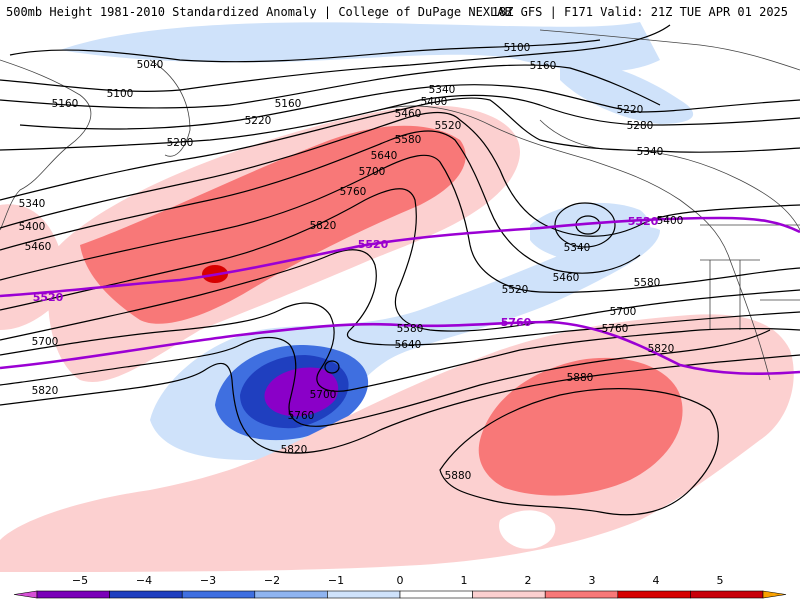  Describe the element at coordinates (323, 226) in the screenshot. I see `label-5820-north: 5820` at that location.